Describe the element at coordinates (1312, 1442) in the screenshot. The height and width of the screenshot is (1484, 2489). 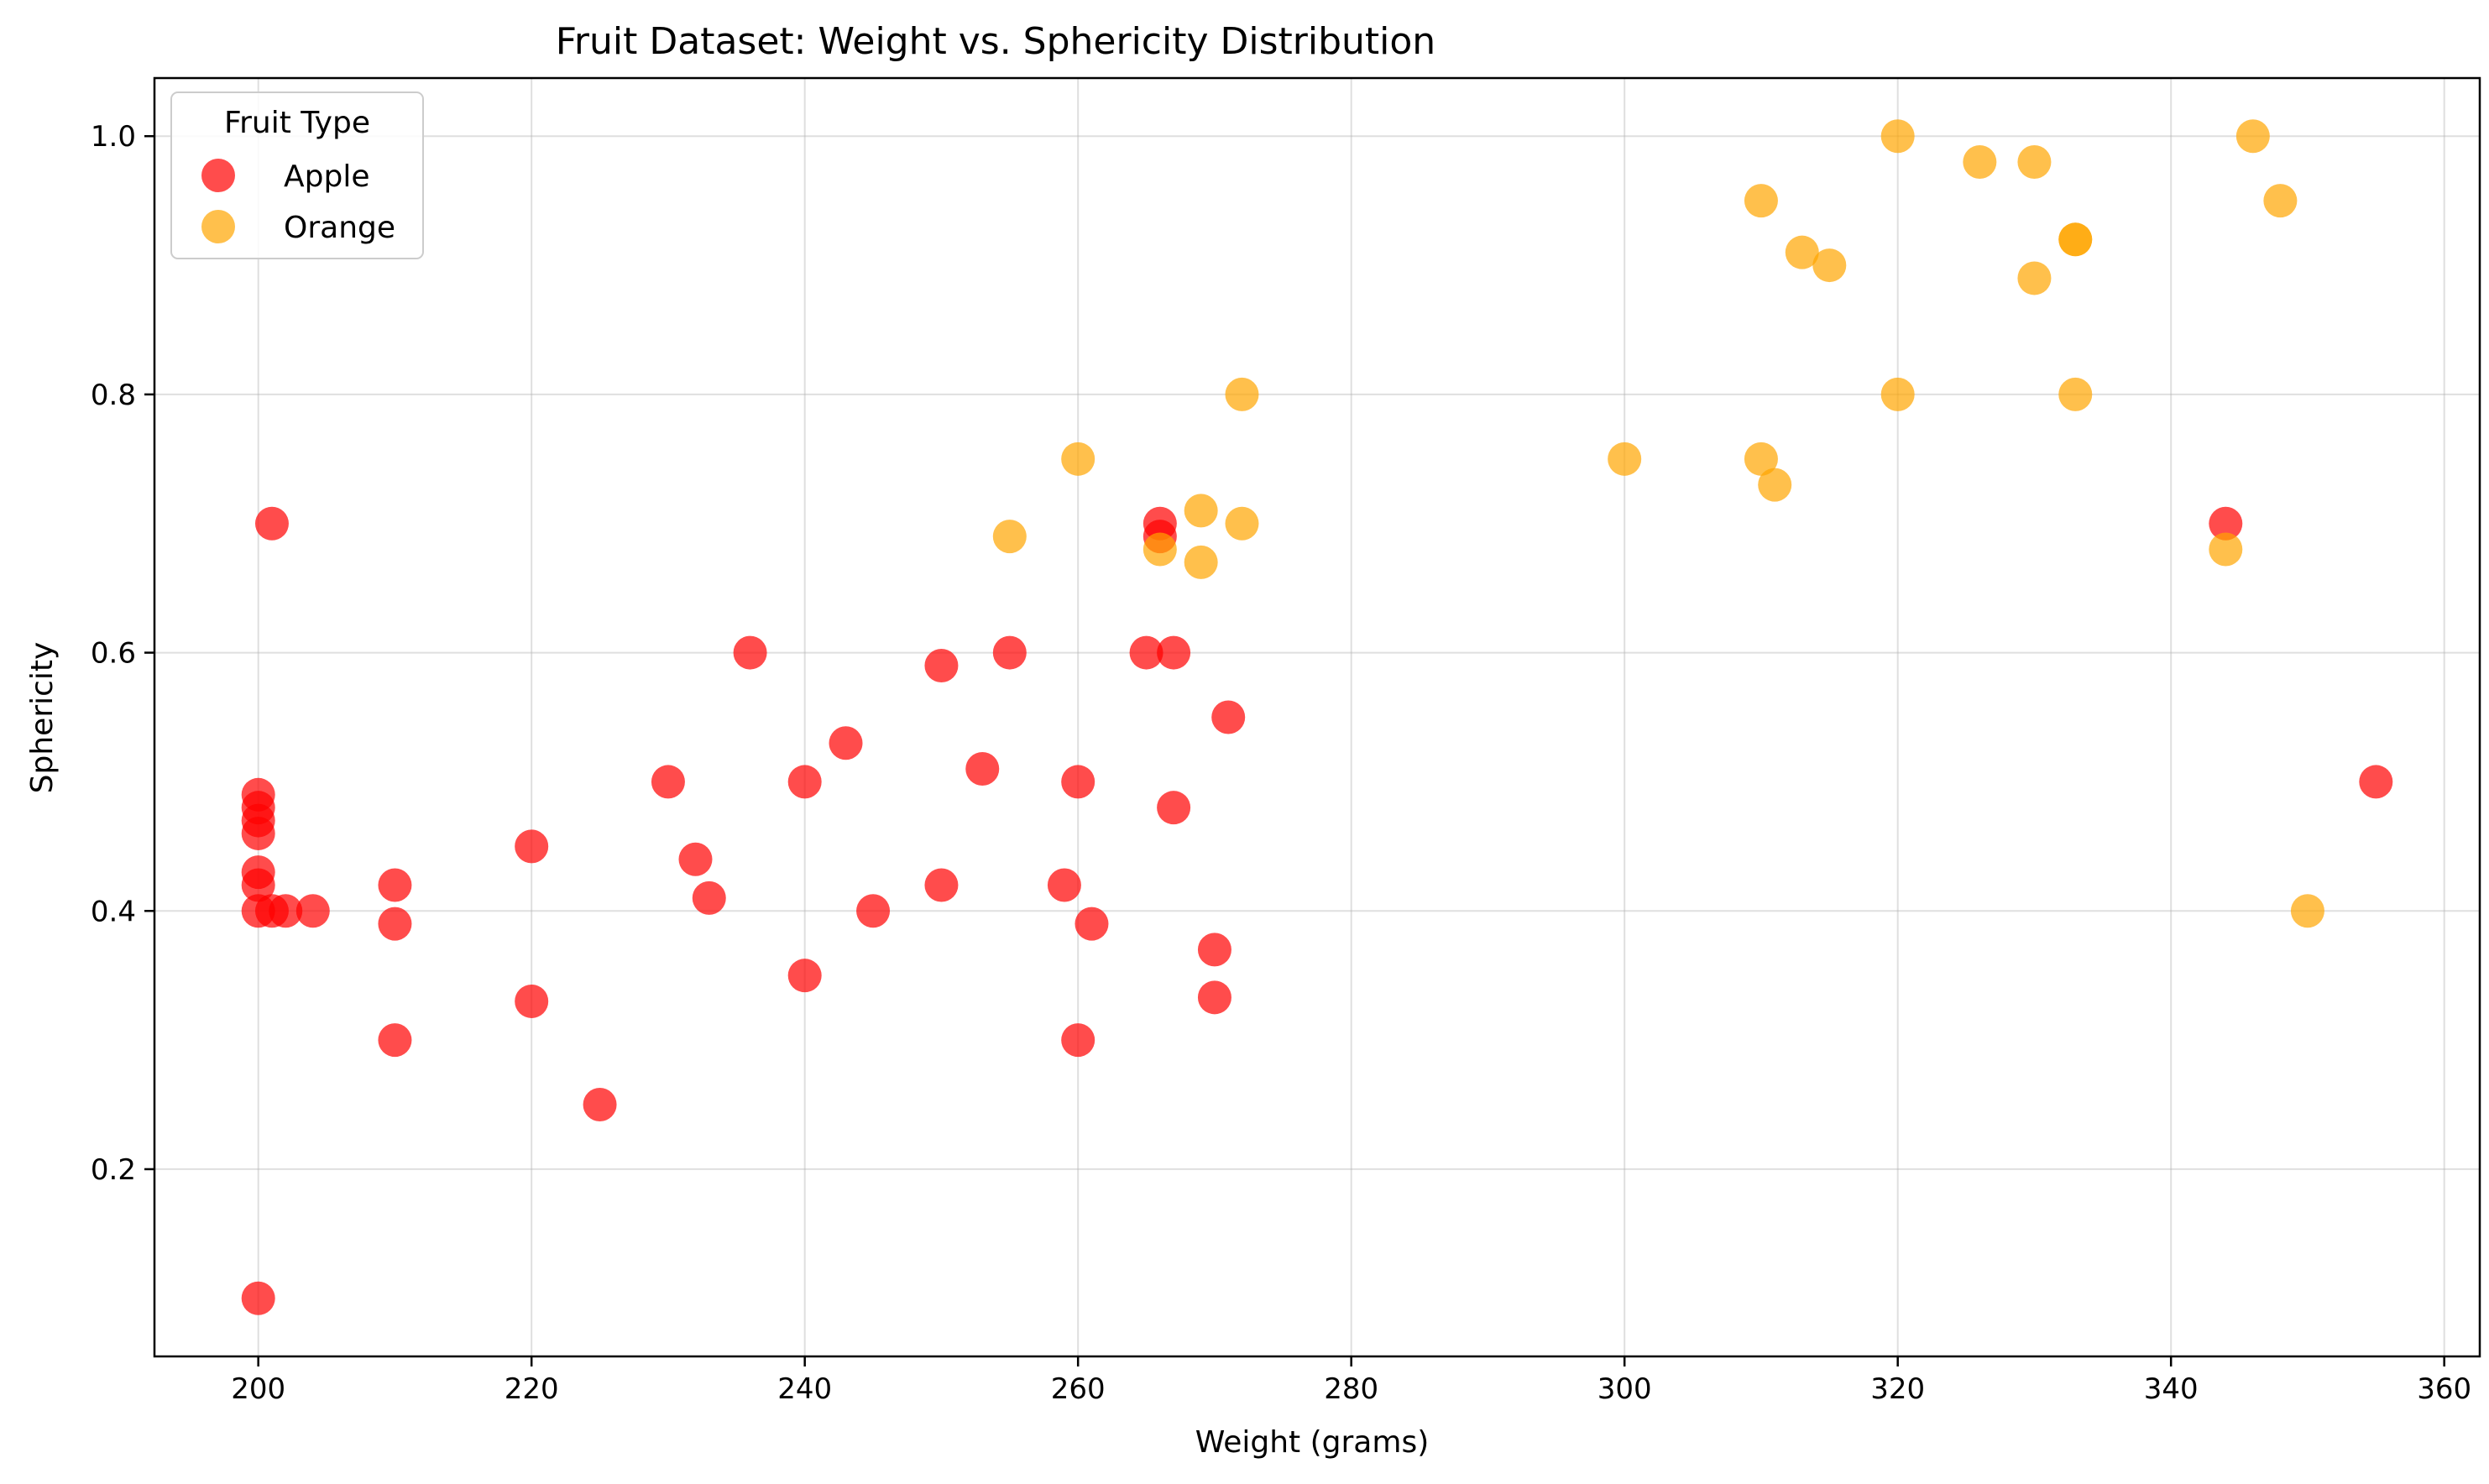
I see `x-axis-label: Weight (grams)` at that location.